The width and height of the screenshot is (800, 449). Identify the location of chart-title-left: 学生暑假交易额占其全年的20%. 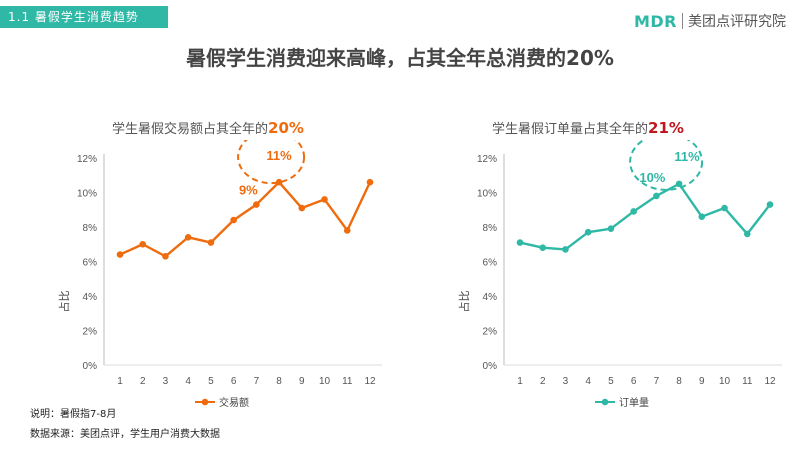
(208, 127).